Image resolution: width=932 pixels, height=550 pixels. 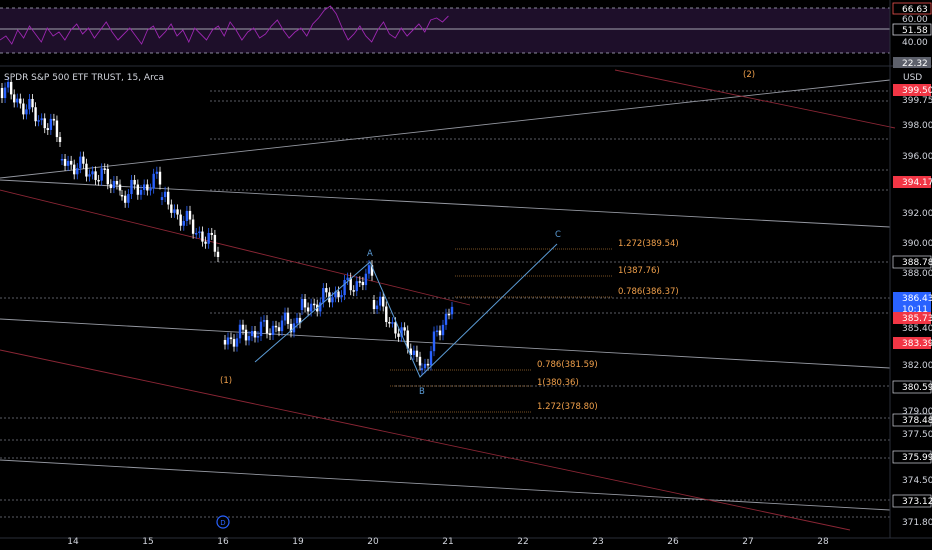 What do you see at coordinates (223, 522) in the screenshot?
I see `dividend-event-marker: D` at bounding box center [223, 522].